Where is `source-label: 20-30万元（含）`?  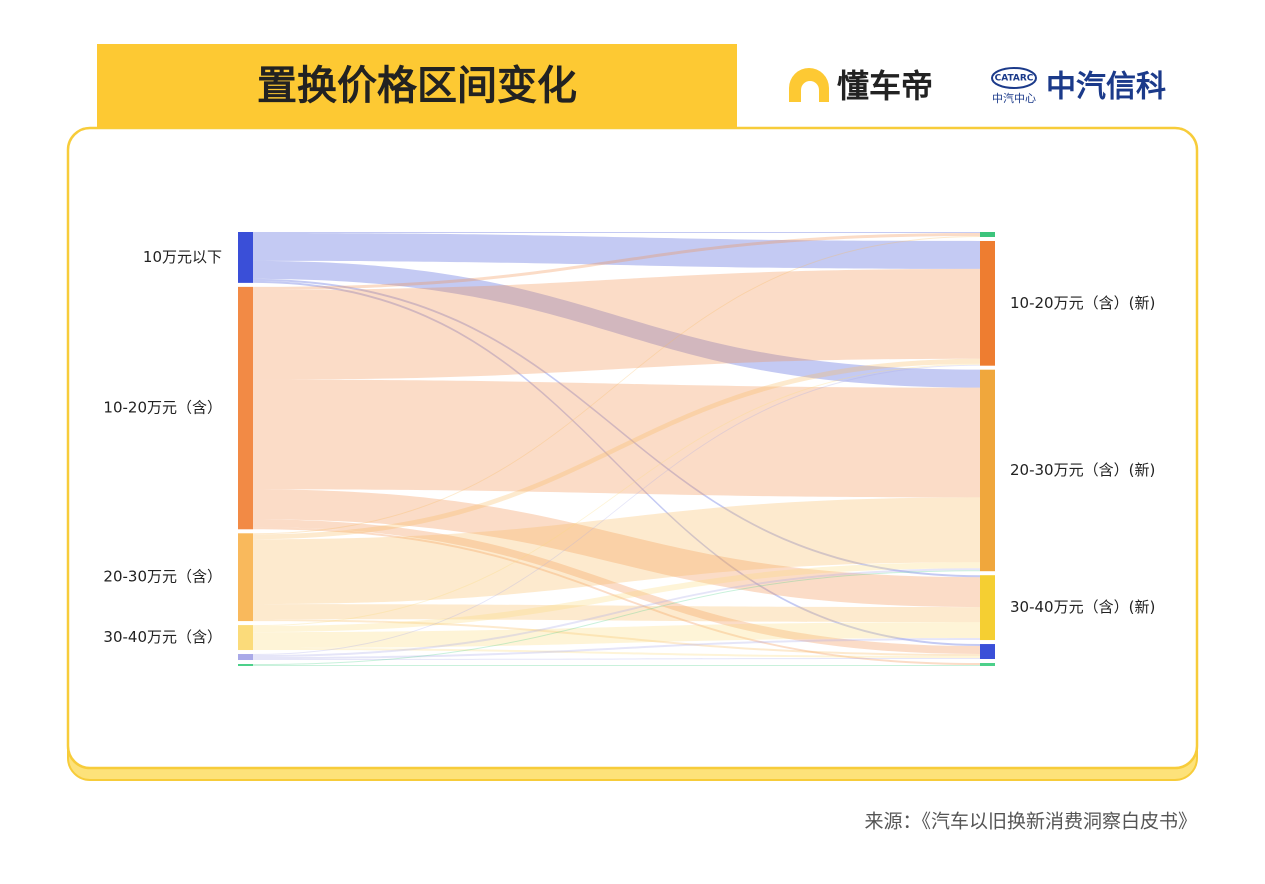 source-label: 20-30万元（含） is located at coordinates (162, 577).